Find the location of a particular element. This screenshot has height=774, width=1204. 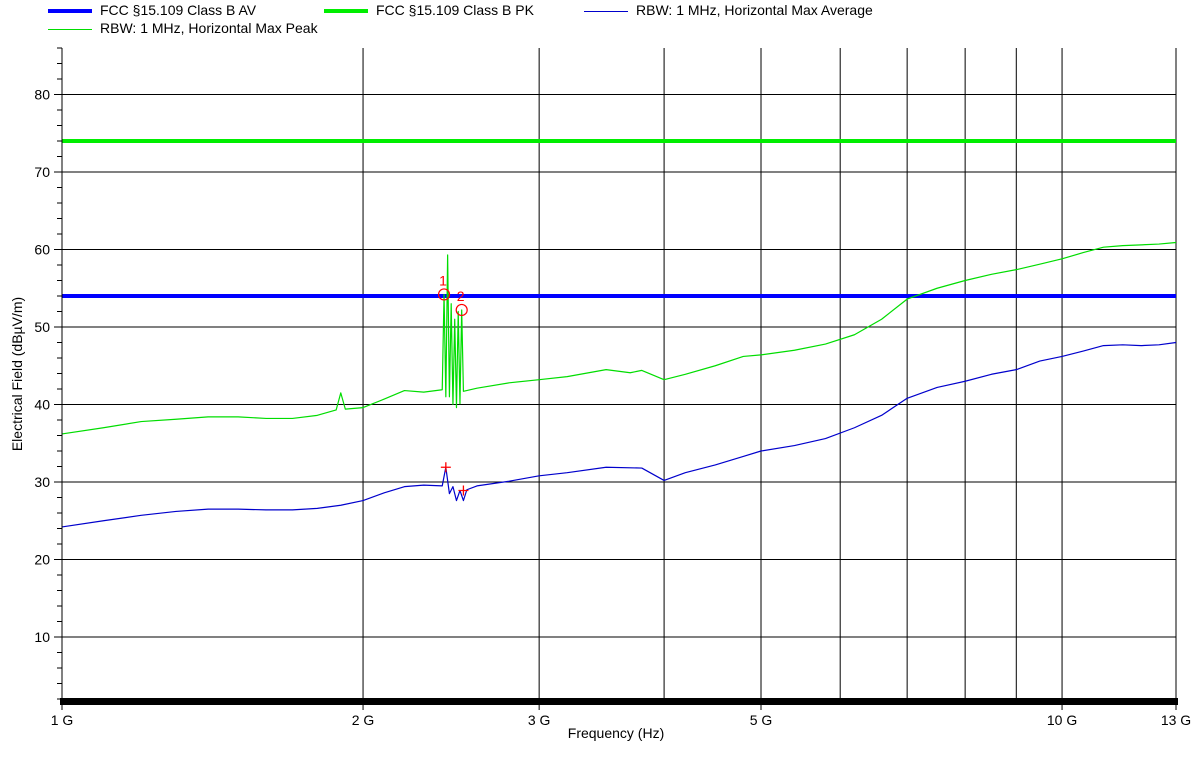

legend-label-series-average: RBW: 1 MHz, Horizontal Max Average is located at coordinates (754, 10).